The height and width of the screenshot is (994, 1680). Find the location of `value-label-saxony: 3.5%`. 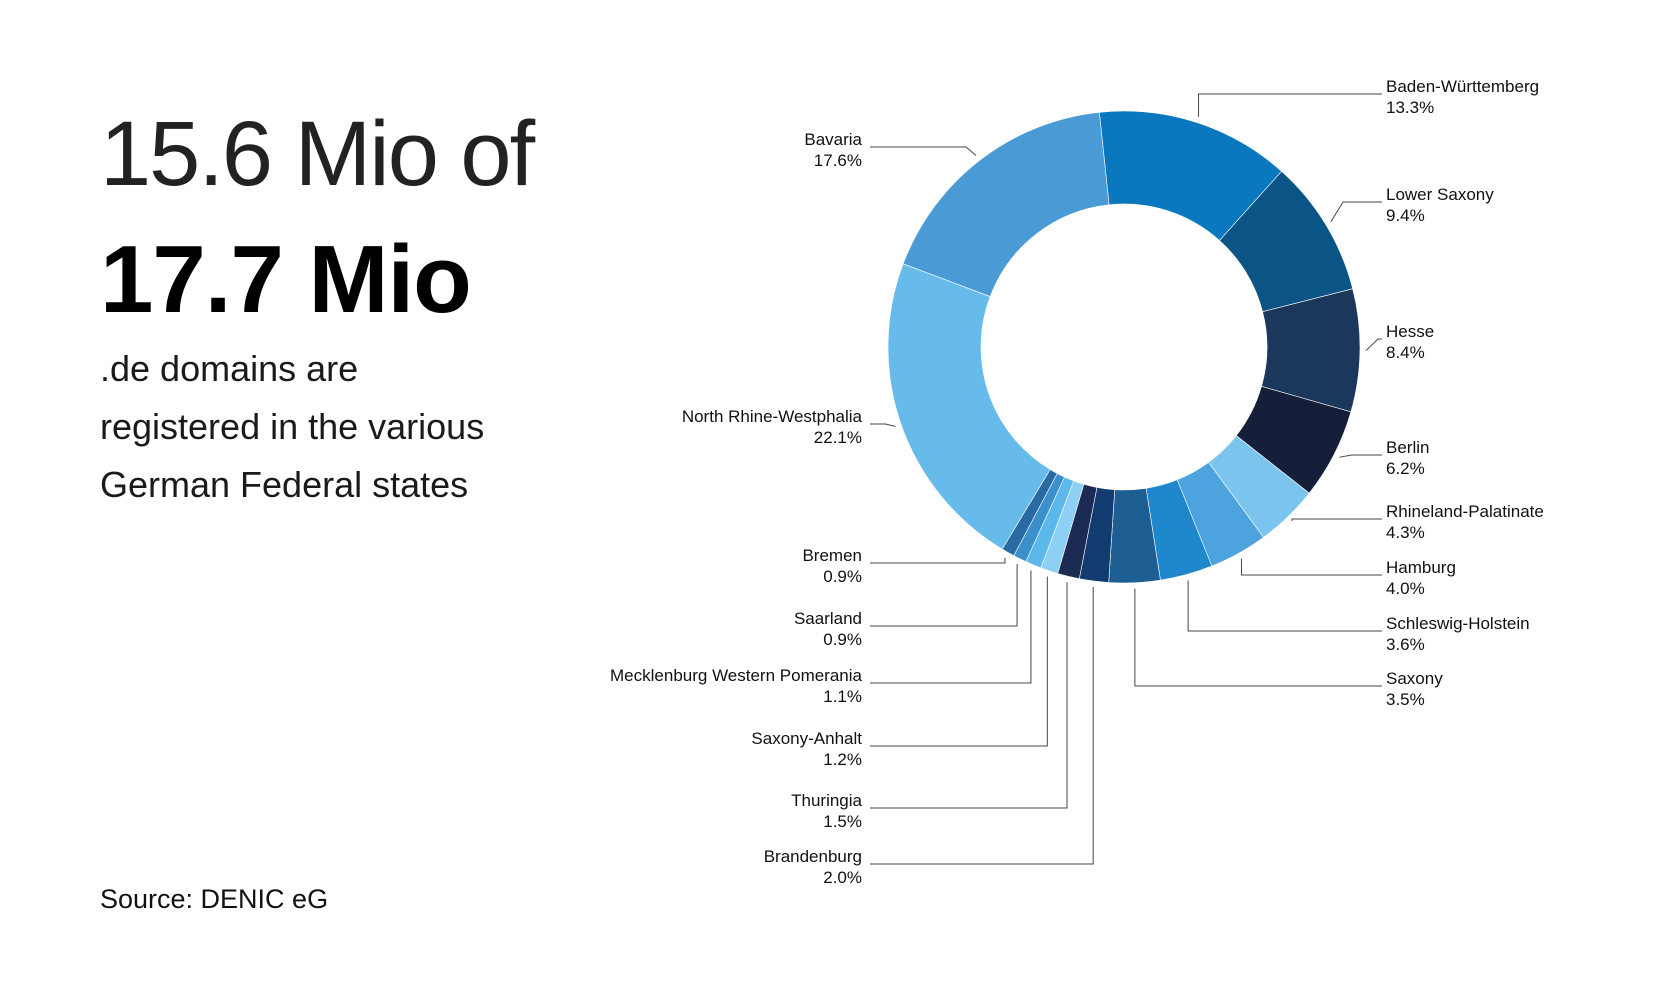

value-label-saxony: 3.5% is located at coordinates (1405, 699).